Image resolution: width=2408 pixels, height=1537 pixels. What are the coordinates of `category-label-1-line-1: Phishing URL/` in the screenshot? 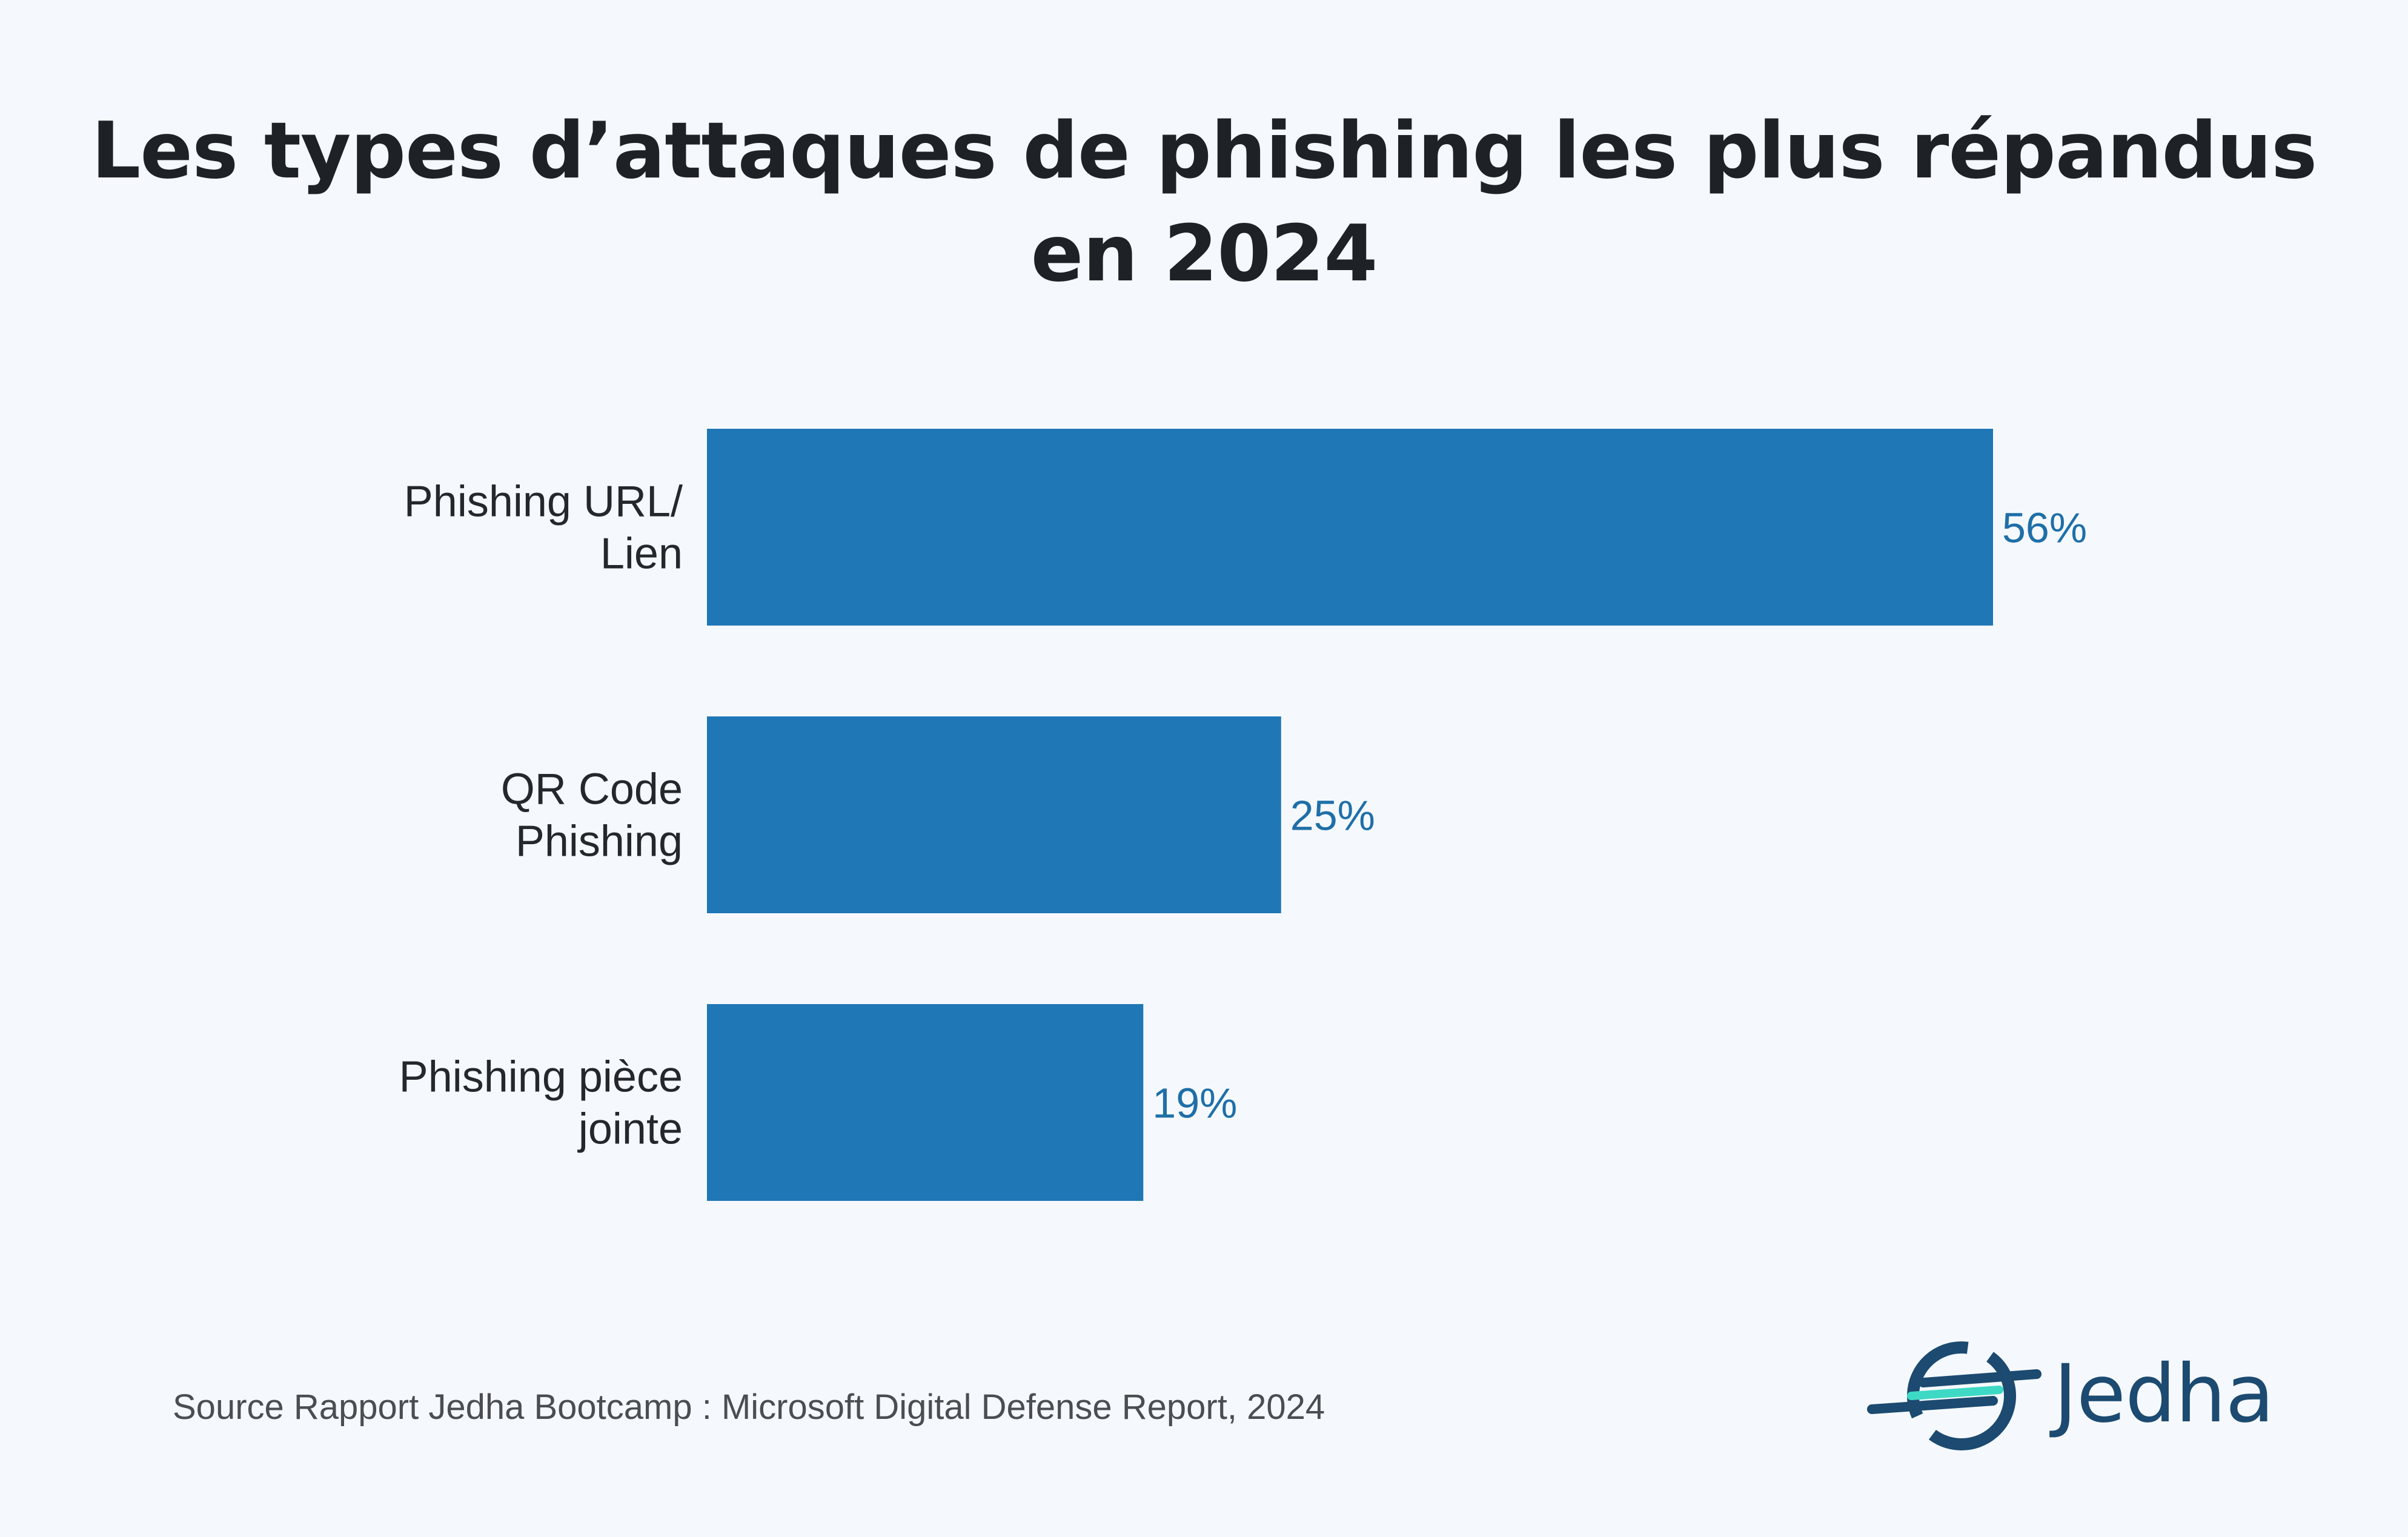 It's located at (543, 502).